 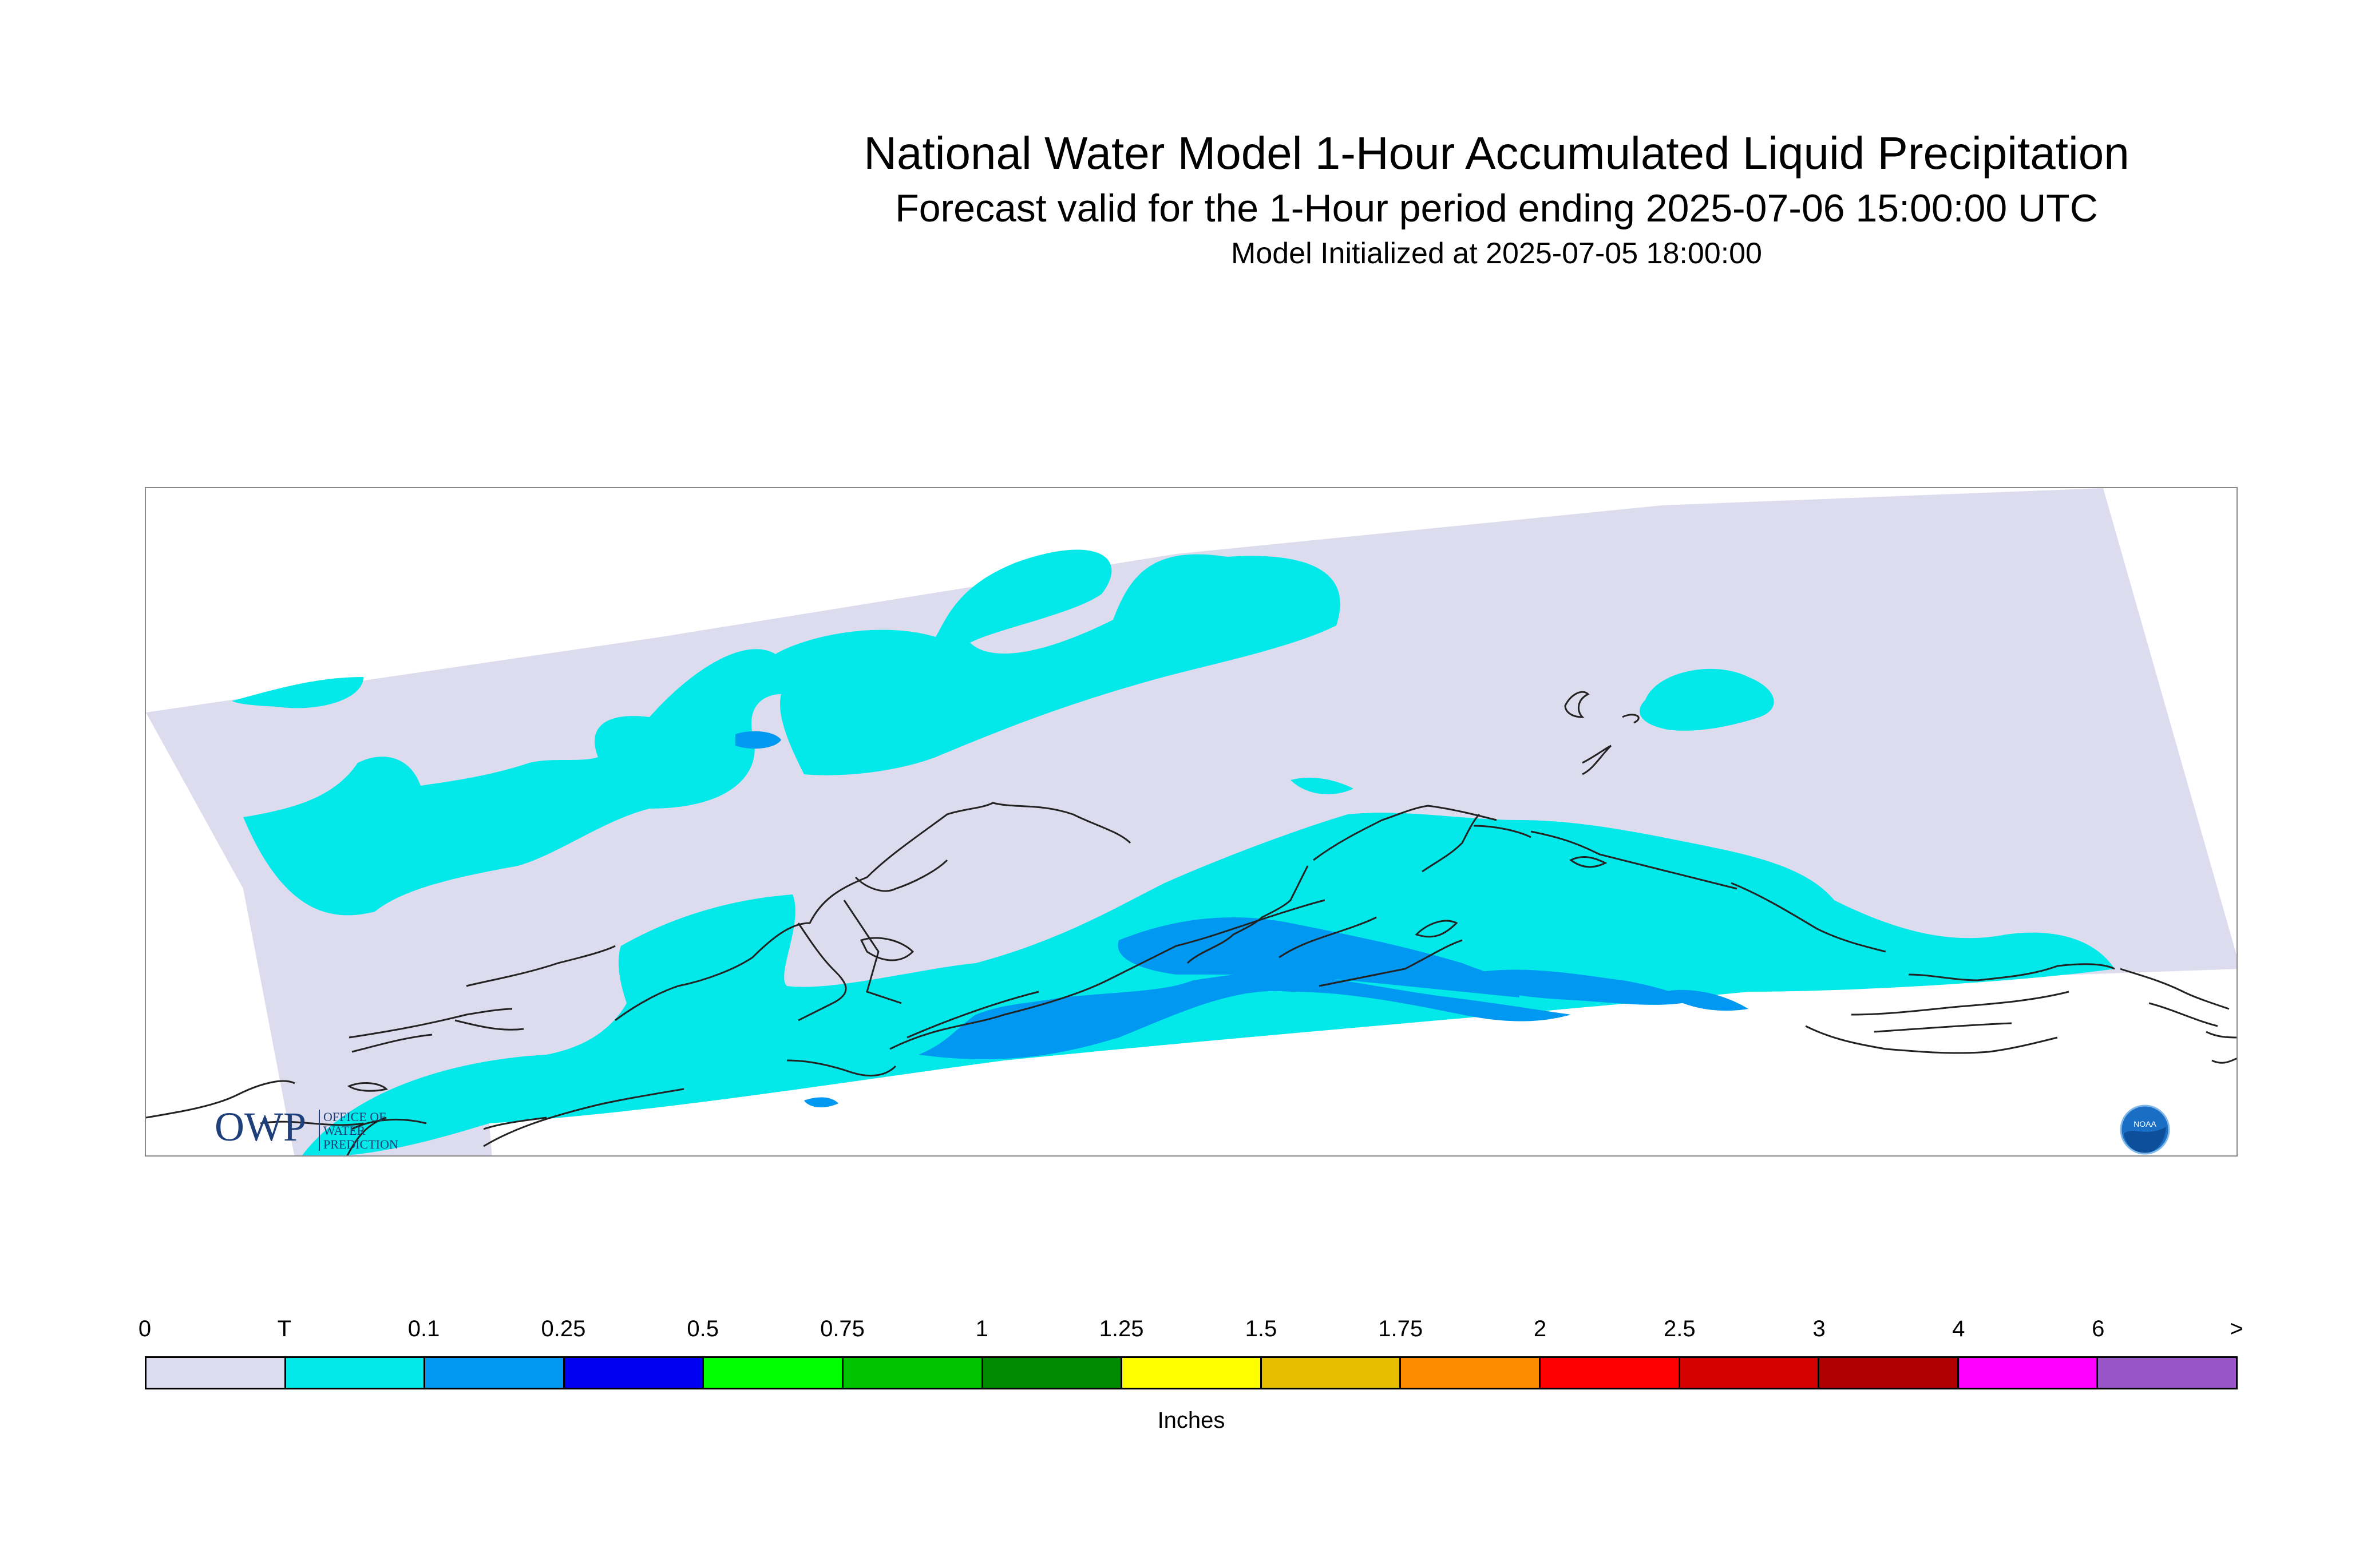 What do you see at coordinates (2098, 1328) in the screenshot?
I see `legend-tick-label: 6` at bounding box center [2098, 1328].